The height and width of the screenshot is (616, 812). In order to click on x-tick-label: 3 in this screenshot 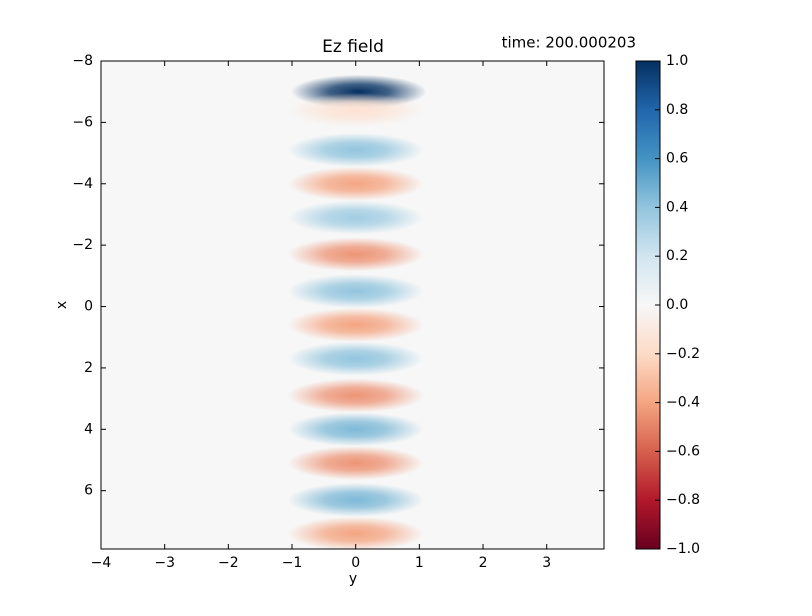, I will do `click(546, 563)`.